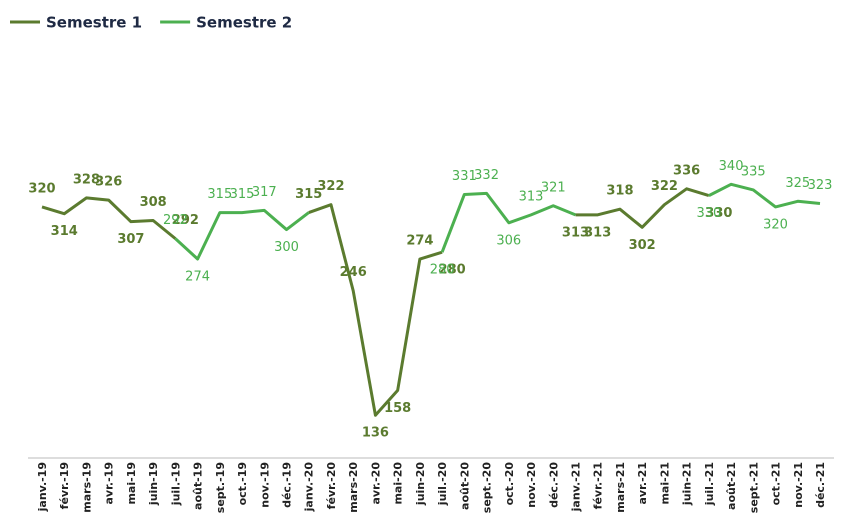 This screenshot has height=522, width=851. I want to click on data-label: 336, so click(686, 170).